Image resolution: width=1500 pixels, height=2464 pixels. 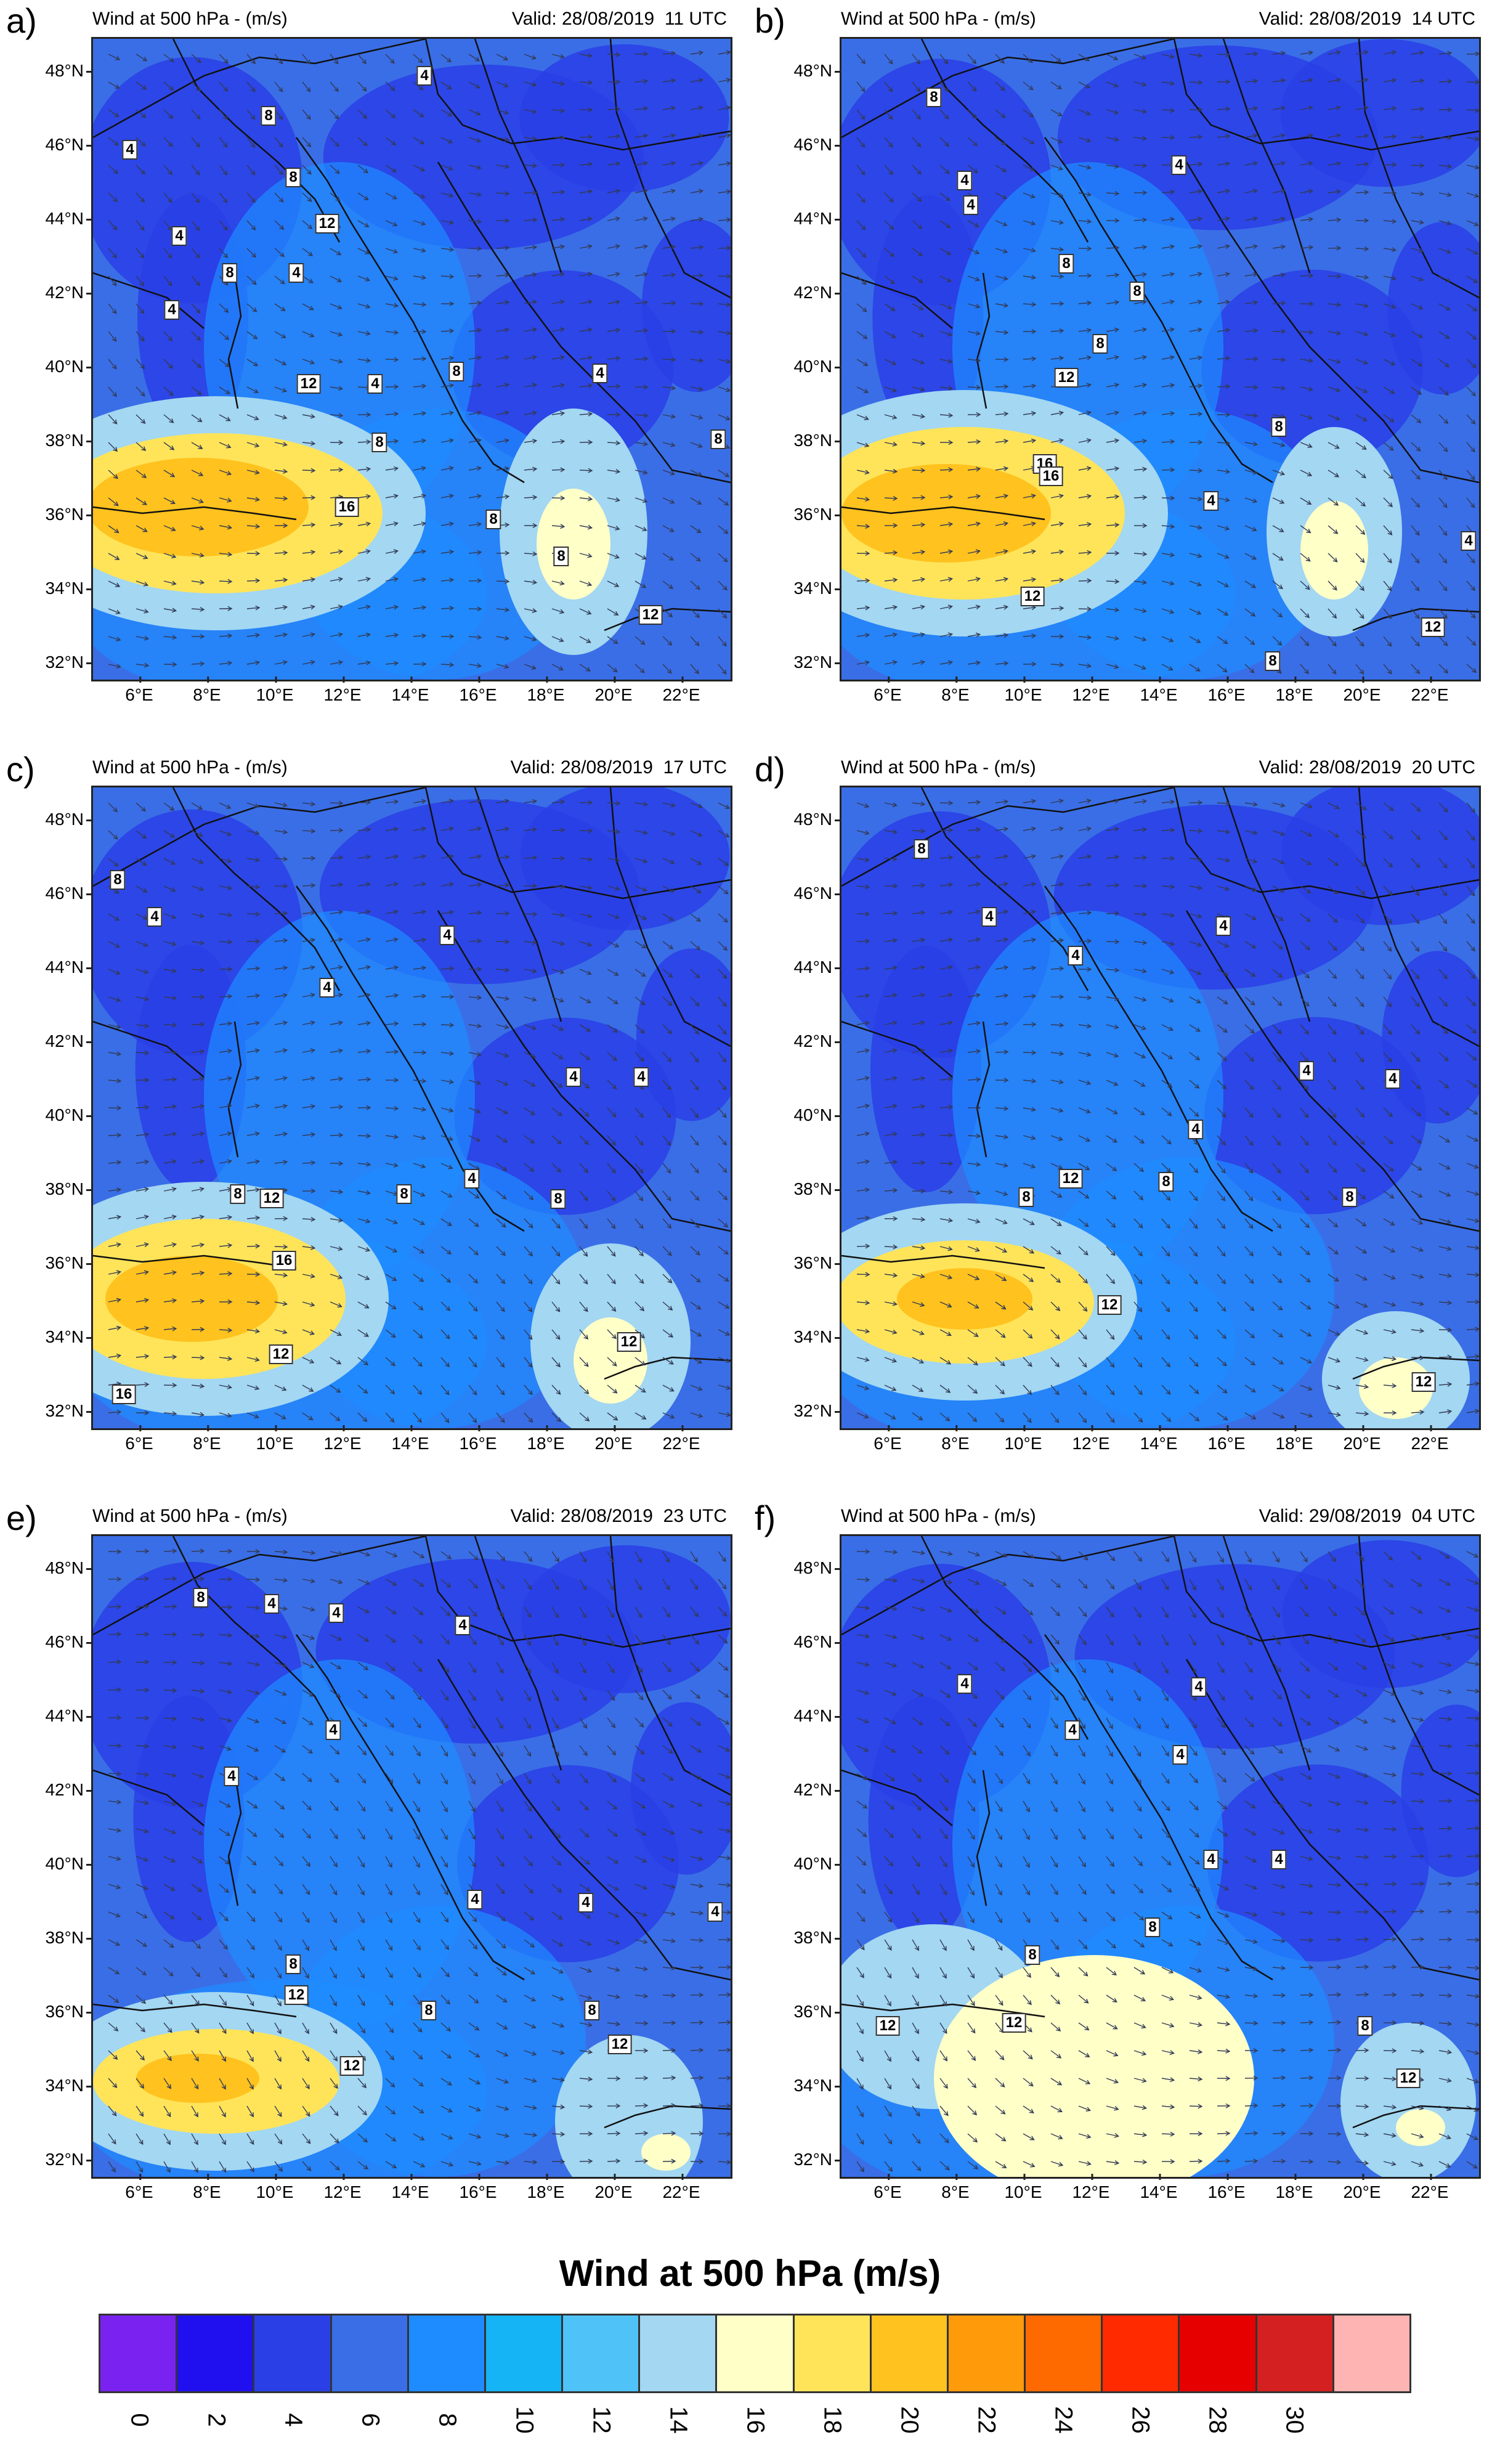 I want to click on panel-letter: c), so click(x=21, y=769).